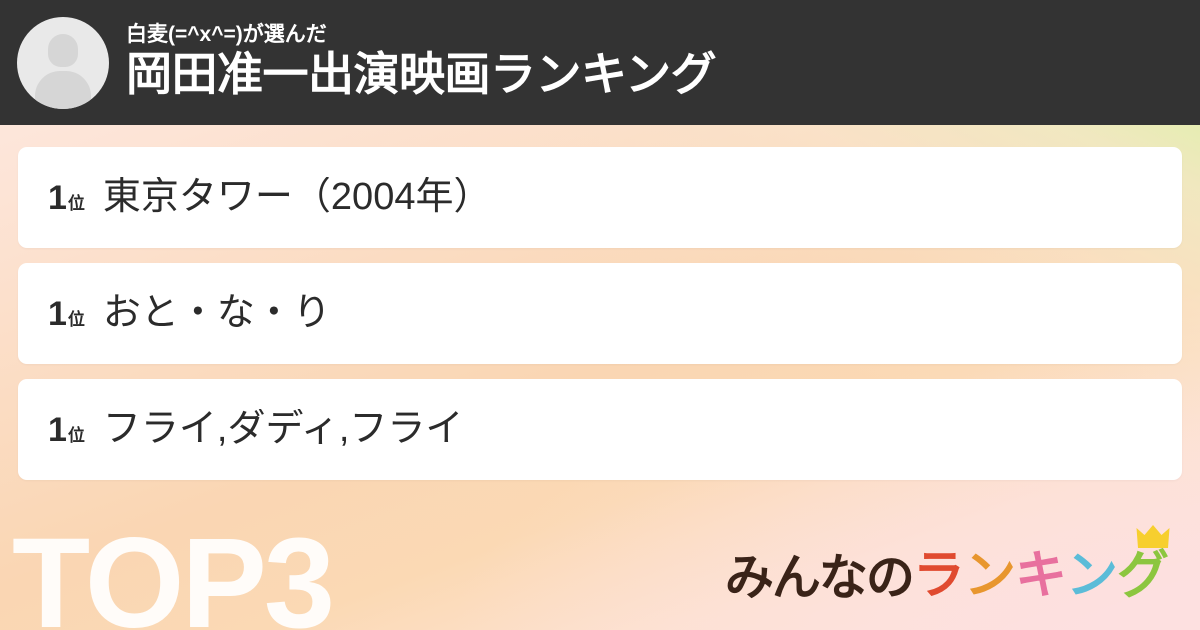  I want to click on avatar-body-shape, so click(63, 89).